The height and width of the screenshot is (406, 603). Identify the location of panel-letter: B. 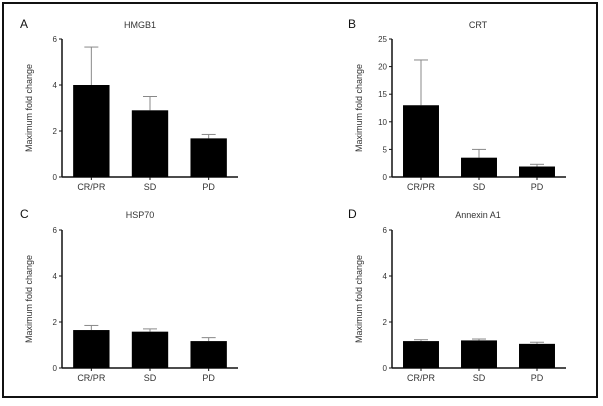
(352, 24).